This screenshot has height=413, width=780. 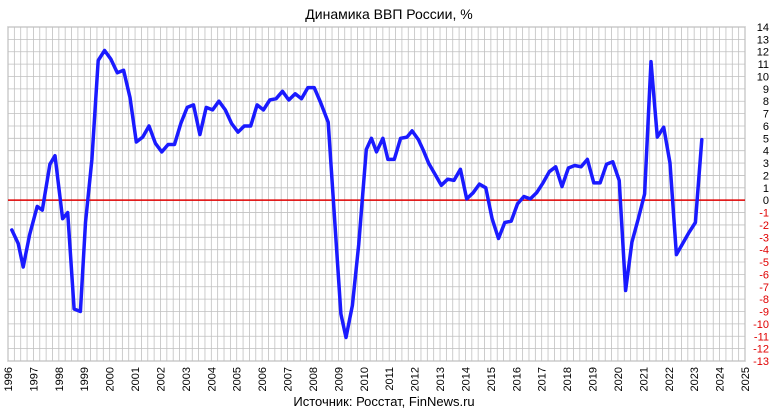 What do you see at coordinates (543, 379) in the screenshot?
I see `x-tick-label: 2017` at bounding box center [543, 379].